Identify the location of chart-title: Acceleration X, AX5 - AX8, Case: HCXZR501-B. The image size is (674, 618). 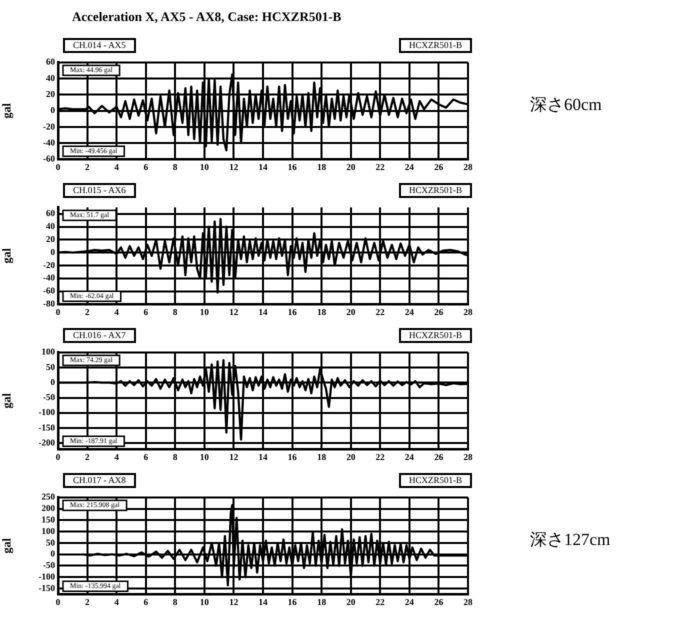
(207, 17).